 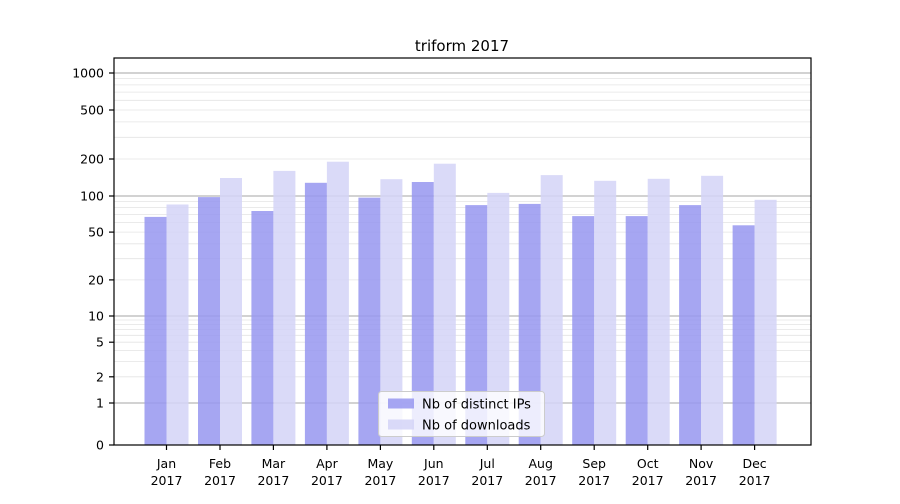 I want to click on x-tick-label-year-may: 2017, so click(x=380, y=480).